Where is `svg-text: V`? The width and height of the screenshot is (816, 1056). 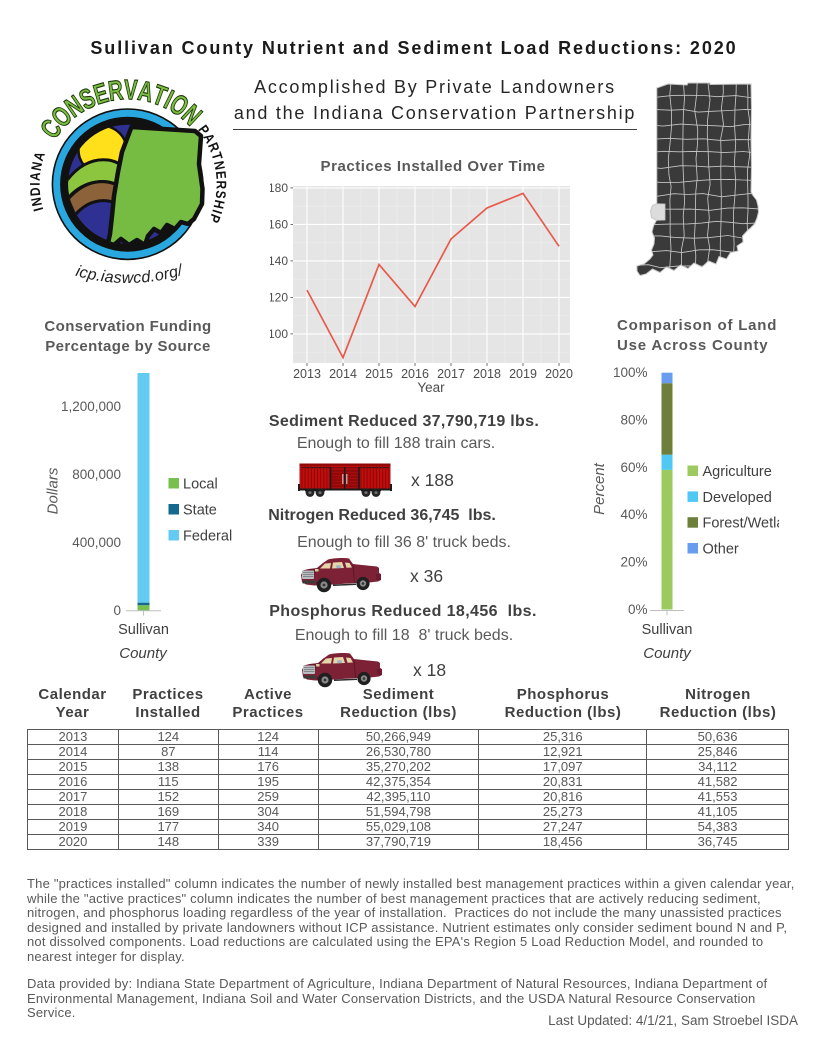
svg-text: V is located at coordinates (130, 90).